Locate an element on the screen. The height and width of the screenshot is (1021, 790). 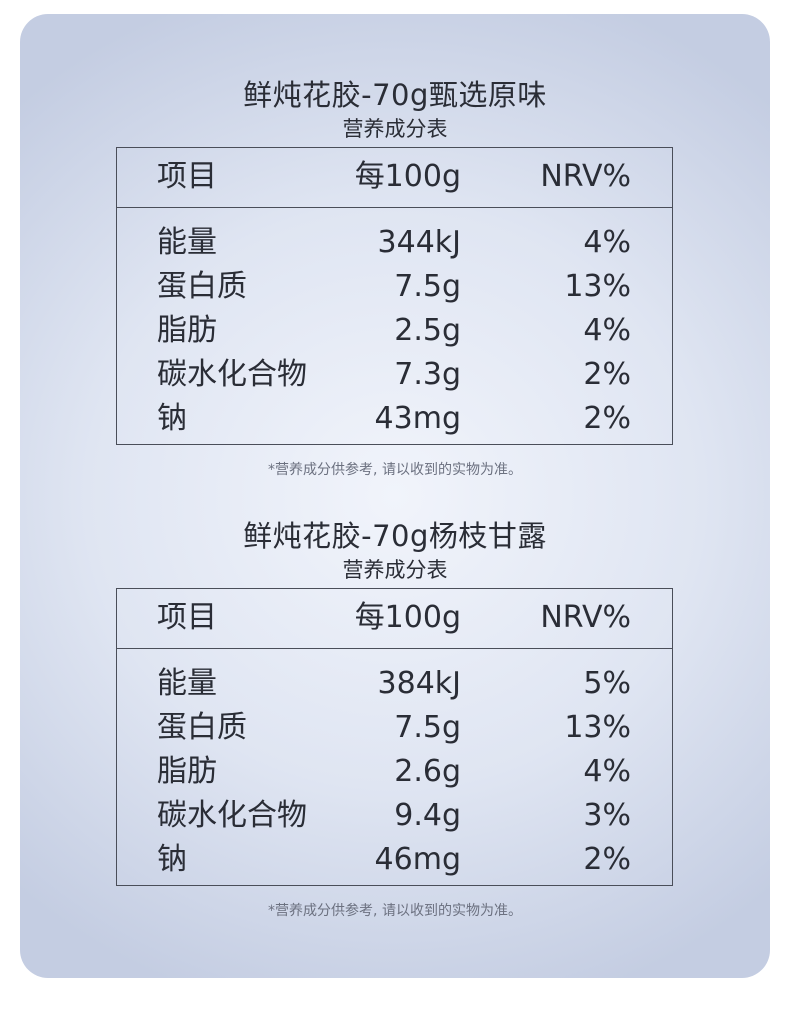
table-row: 碳水化合物 9.4g 3% is located at coordinates (394, 817).